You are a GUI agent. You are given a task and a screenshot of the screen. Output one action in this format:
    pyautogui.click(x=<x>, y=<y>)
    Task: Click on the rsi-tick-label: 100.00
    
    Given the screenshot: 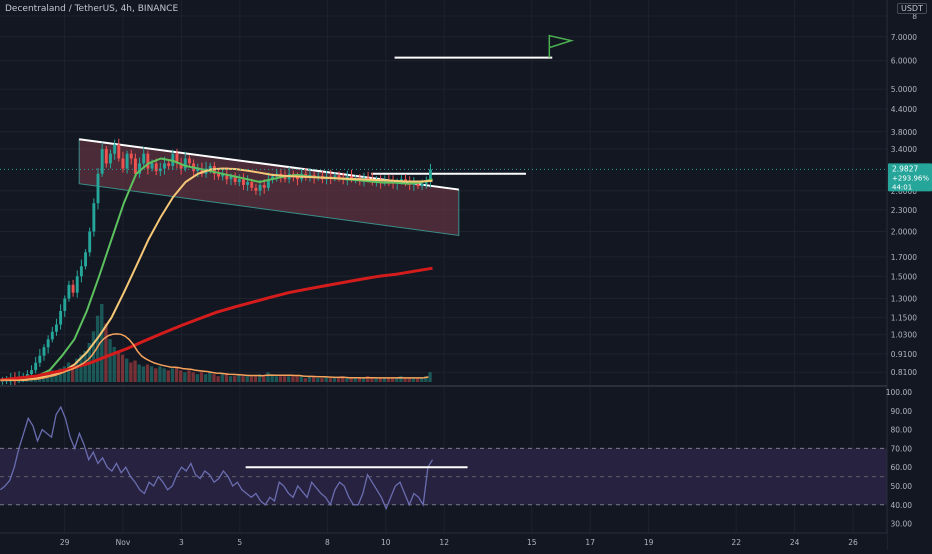 What is the action you would take?
    pyautogui.click(x=899, y=392)
    